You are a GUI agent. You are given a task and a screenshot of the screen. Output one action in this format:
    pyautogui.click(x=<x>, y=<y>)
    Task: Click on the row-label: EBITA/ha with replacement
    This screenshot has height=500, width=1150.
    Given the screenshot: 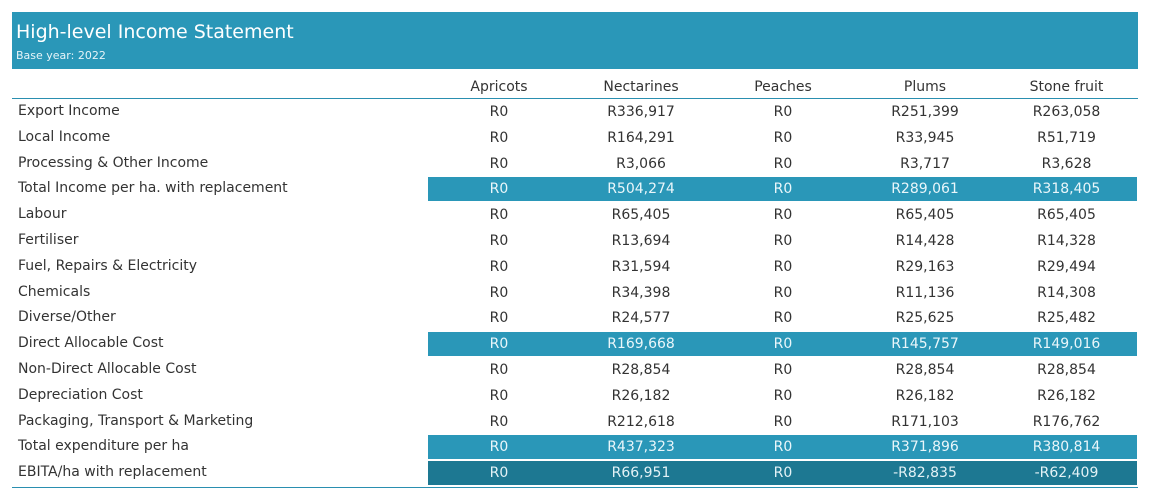 What is the action you would take?
    pyautogui.click(x=112, y=472)
    